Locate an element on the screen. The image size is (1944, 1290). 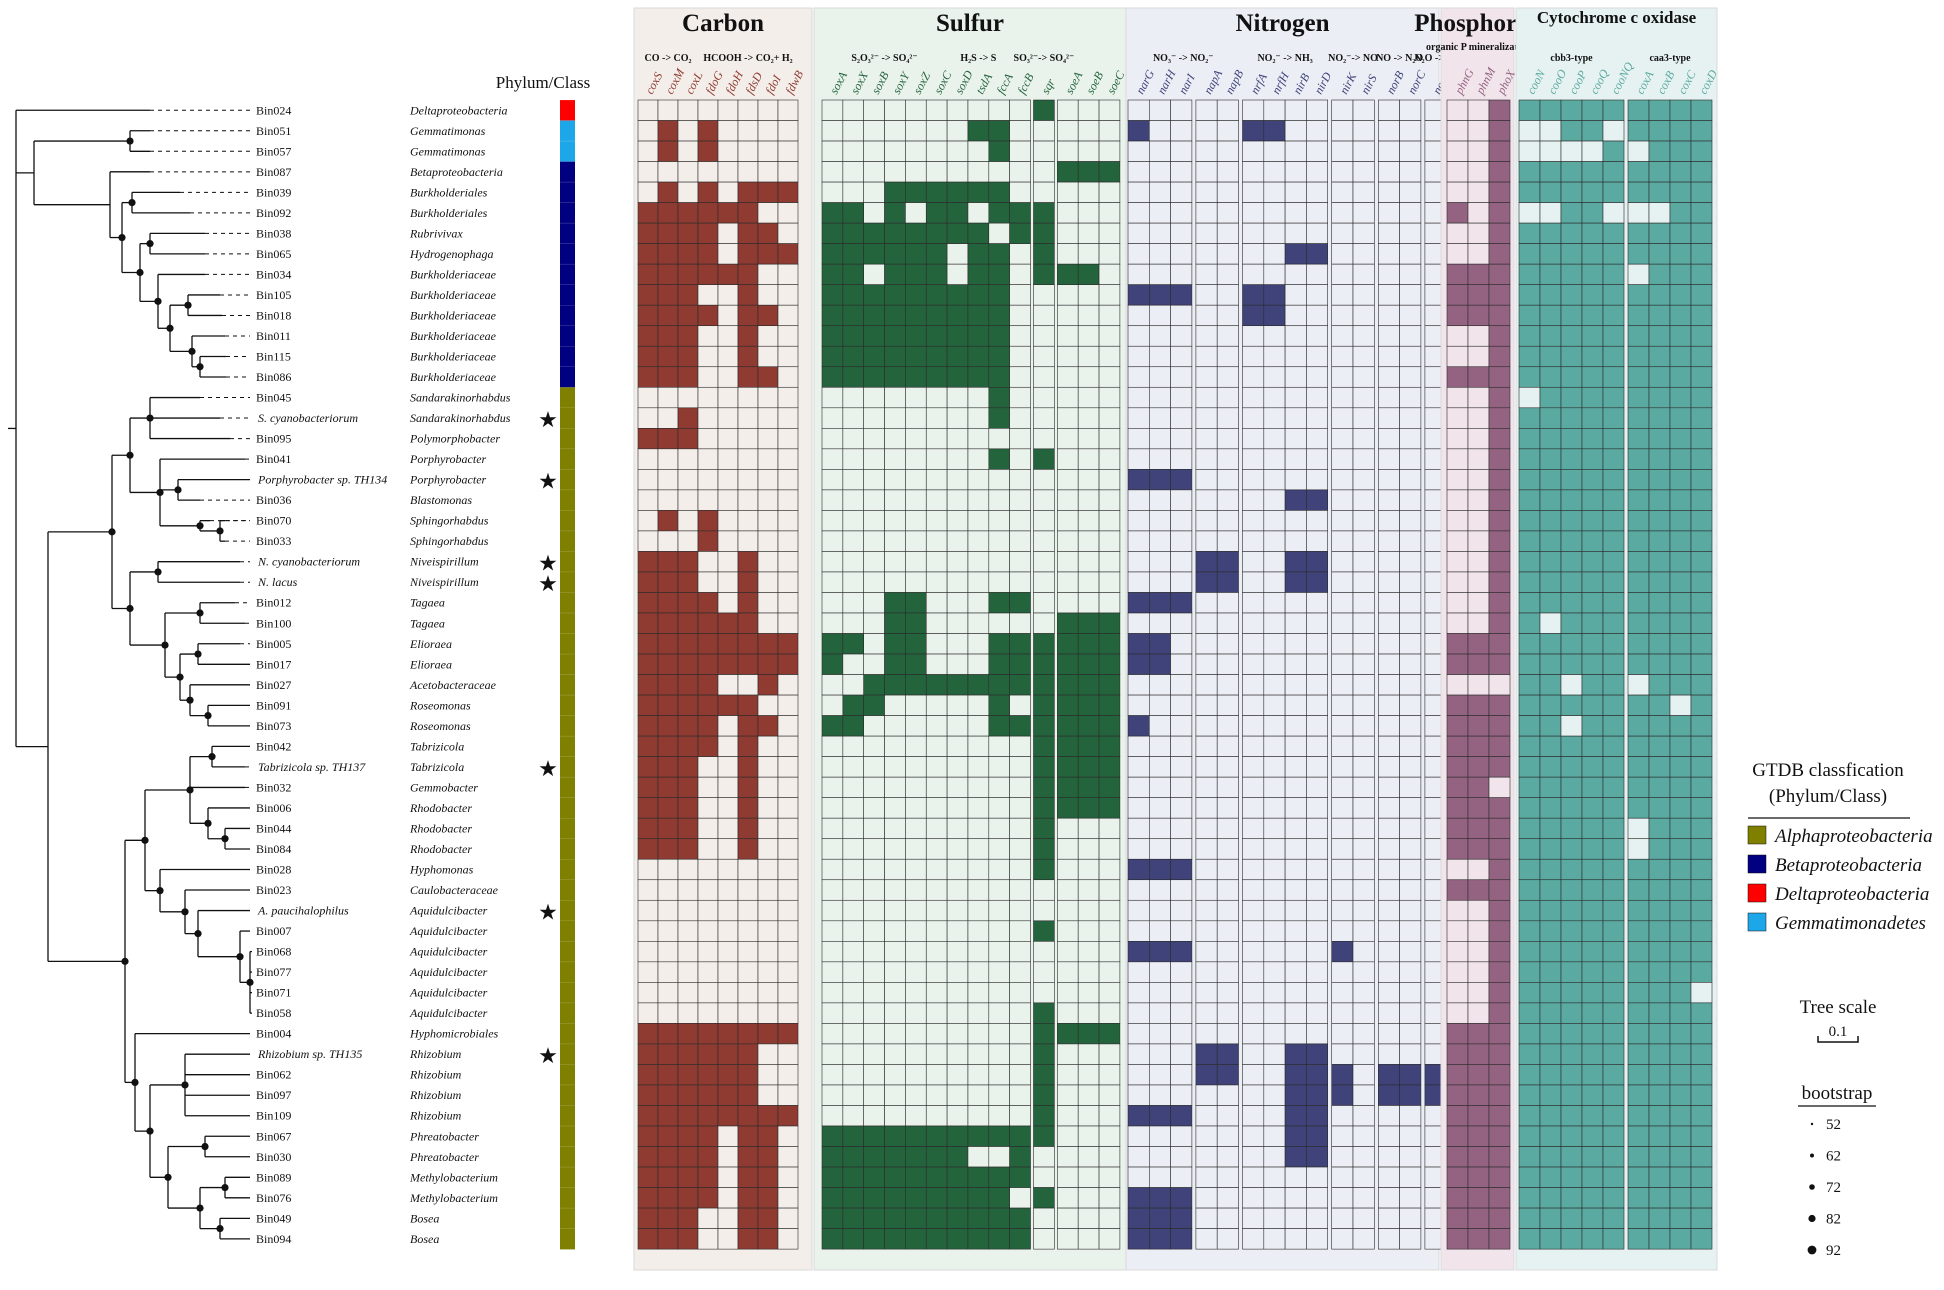
reference-star-icon: ★ is located at coordinates (548, 583).